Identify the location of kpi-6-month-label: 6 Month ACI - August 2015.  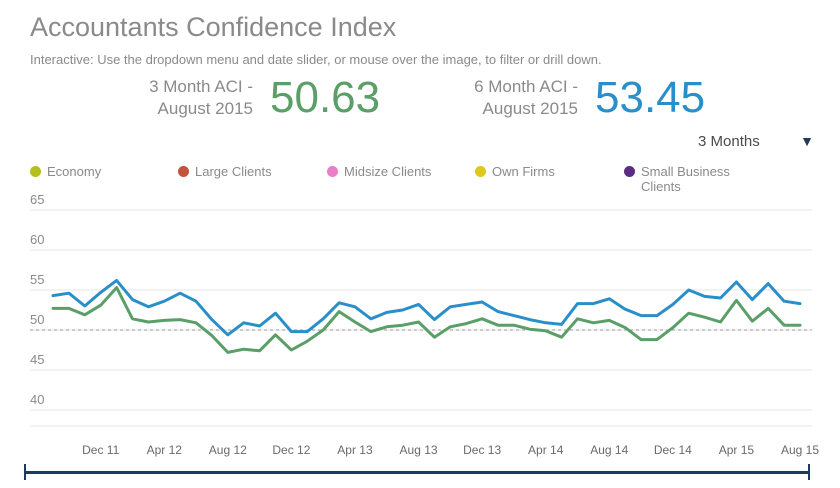
(501, 98).